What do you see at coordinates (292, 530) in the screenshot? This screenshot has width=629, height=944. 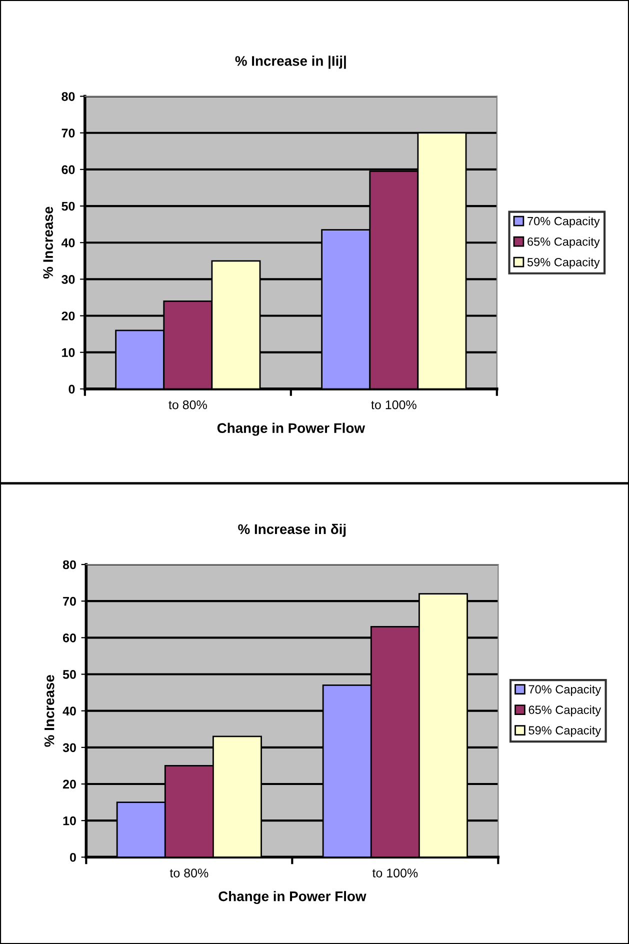 I see `chart-title: % Increase in δij` at bounding box center [292, 530].